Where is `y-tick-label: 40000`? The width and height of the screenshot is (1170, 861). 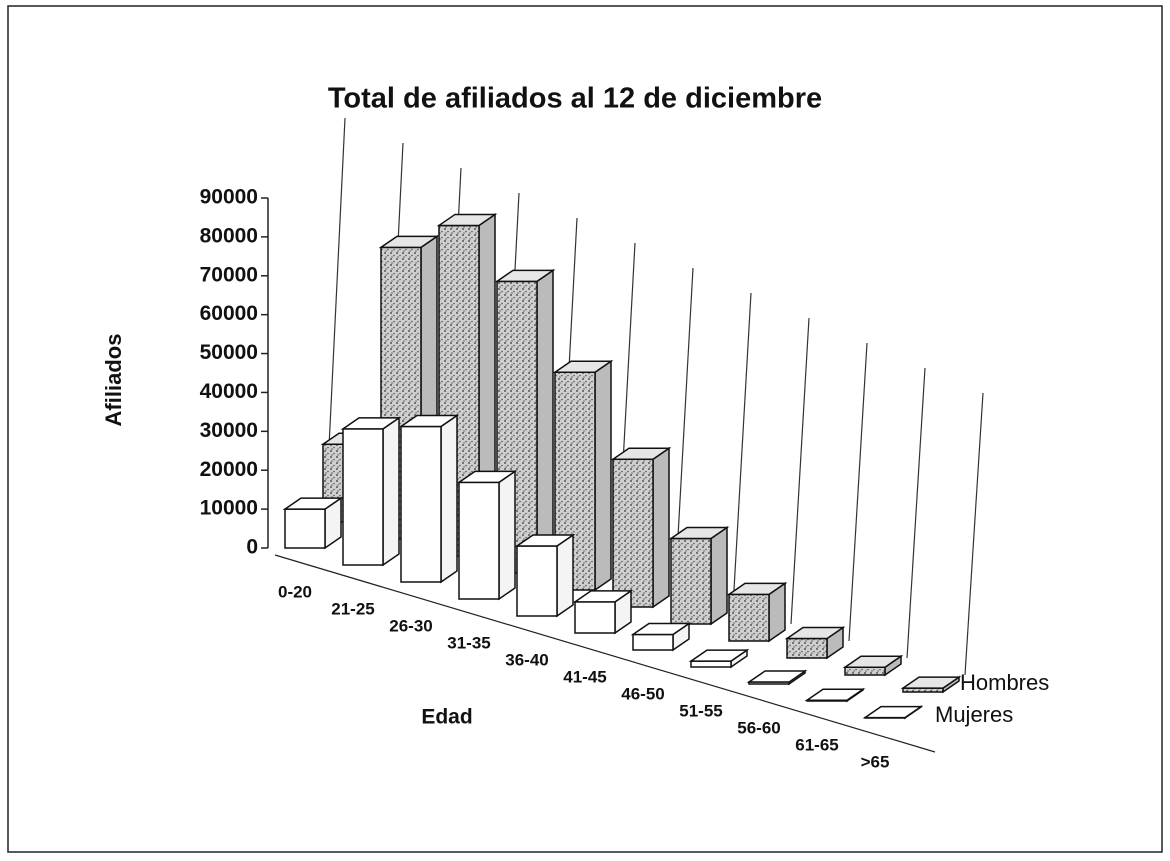 y-tick-label: 40000 is located at coordinates (229, 391).